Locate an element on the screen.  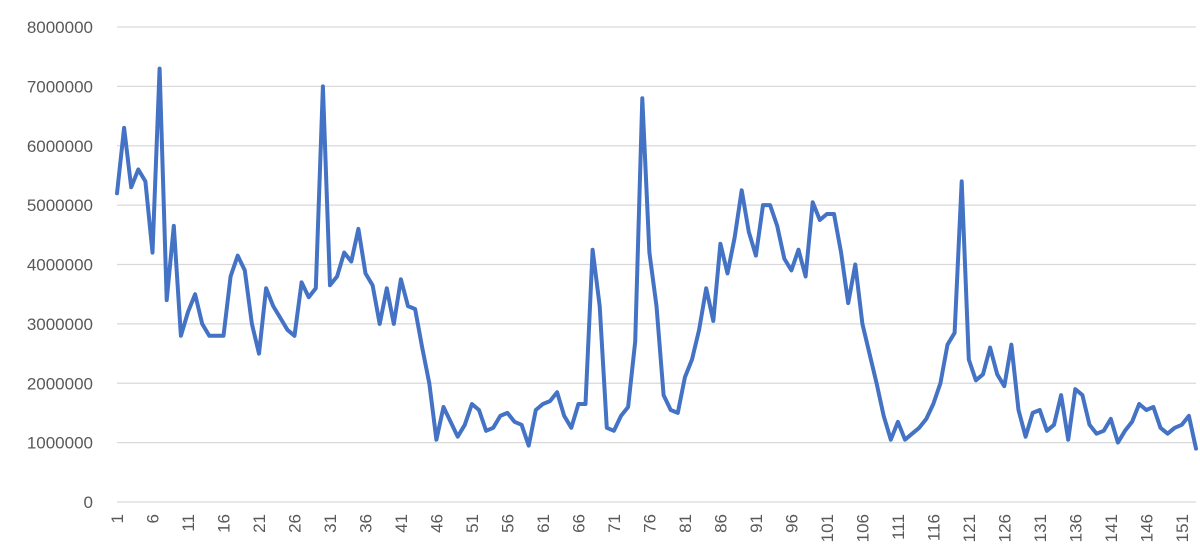
x-tick-label: 61 is located at coordinates (543, 523).